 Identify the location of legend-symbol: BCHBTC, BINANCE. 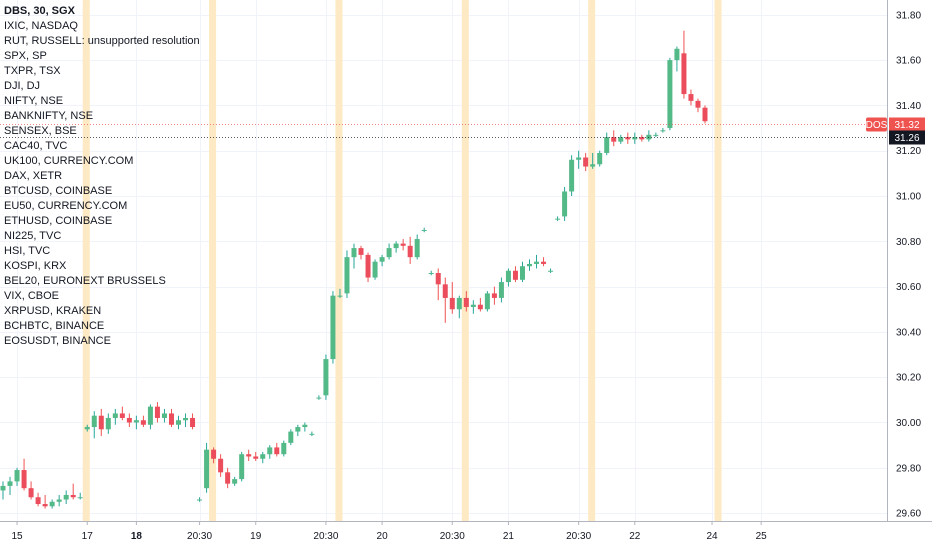
(54, 326).